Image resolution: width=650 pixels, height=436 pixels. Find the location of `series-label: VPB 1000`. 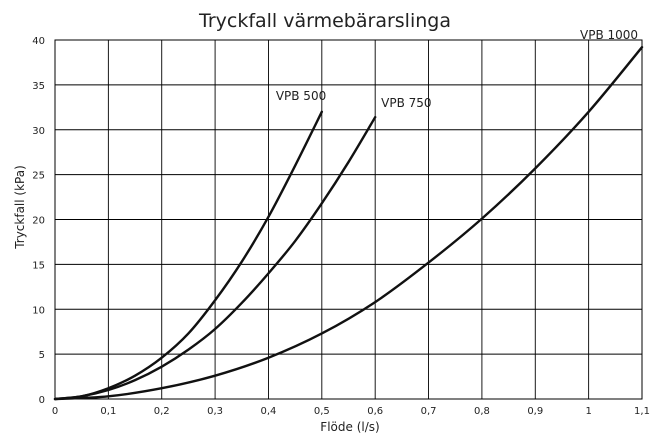

series-label: VPB 1000 is located at coordinates (609, 35).